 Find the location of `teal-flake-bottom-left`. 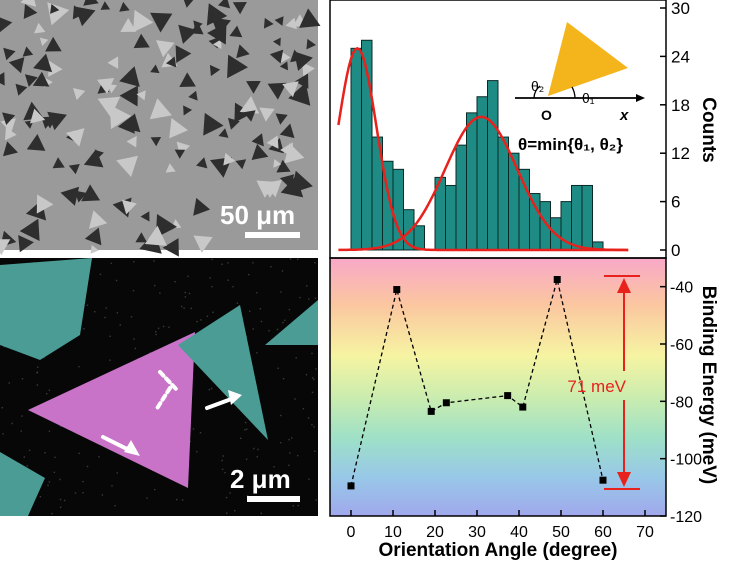

teal-flake-bottom-left is located at coordinates (22, 484).